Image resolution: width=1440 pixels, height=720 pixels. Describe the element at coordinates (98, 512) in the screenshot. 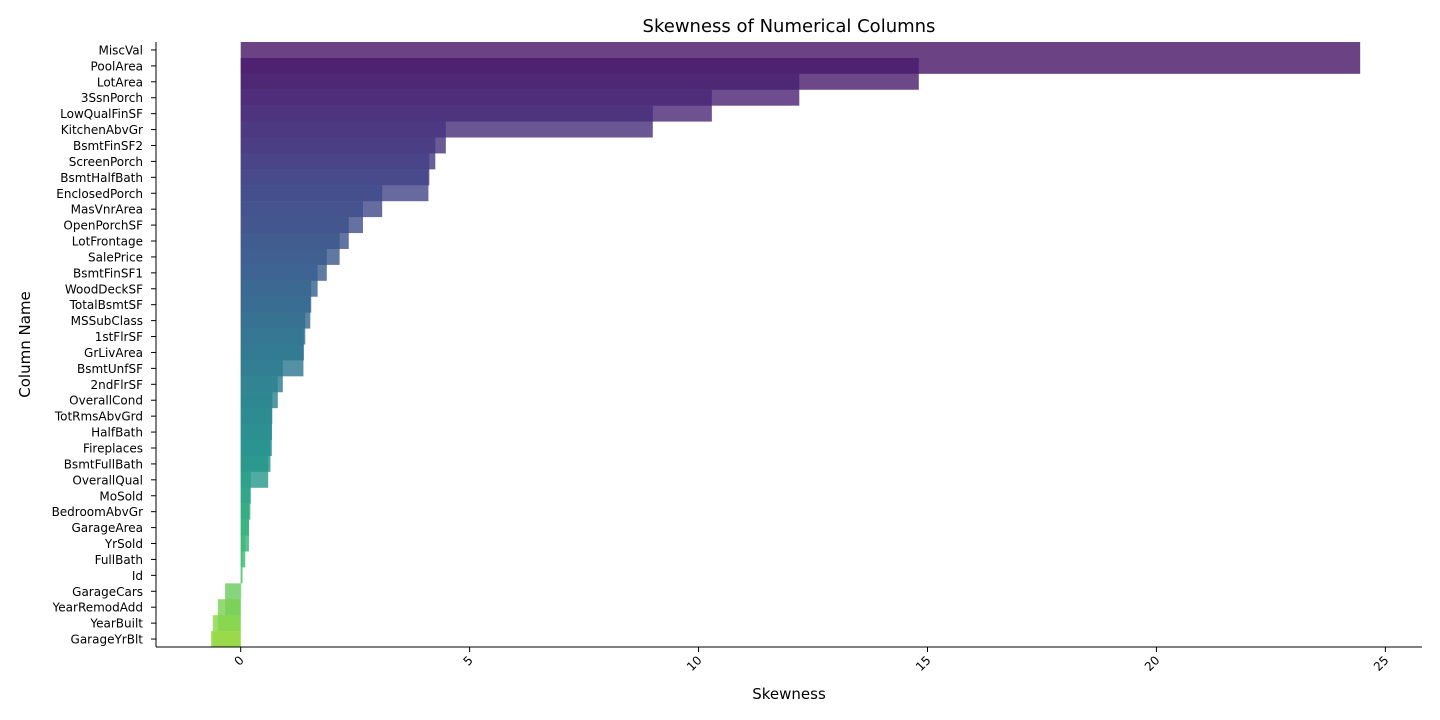

I see `y-category-label: BedroomAbvGr` at that location.